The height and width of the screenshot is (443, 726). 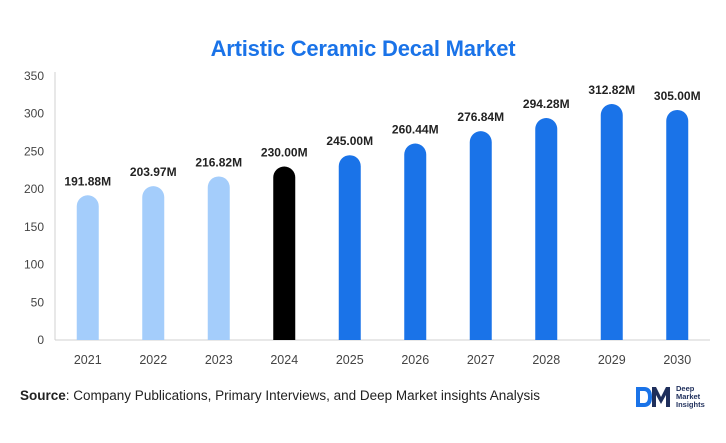 I want to click on data-label-2024: 230.00M, so click(x=284, y=153).